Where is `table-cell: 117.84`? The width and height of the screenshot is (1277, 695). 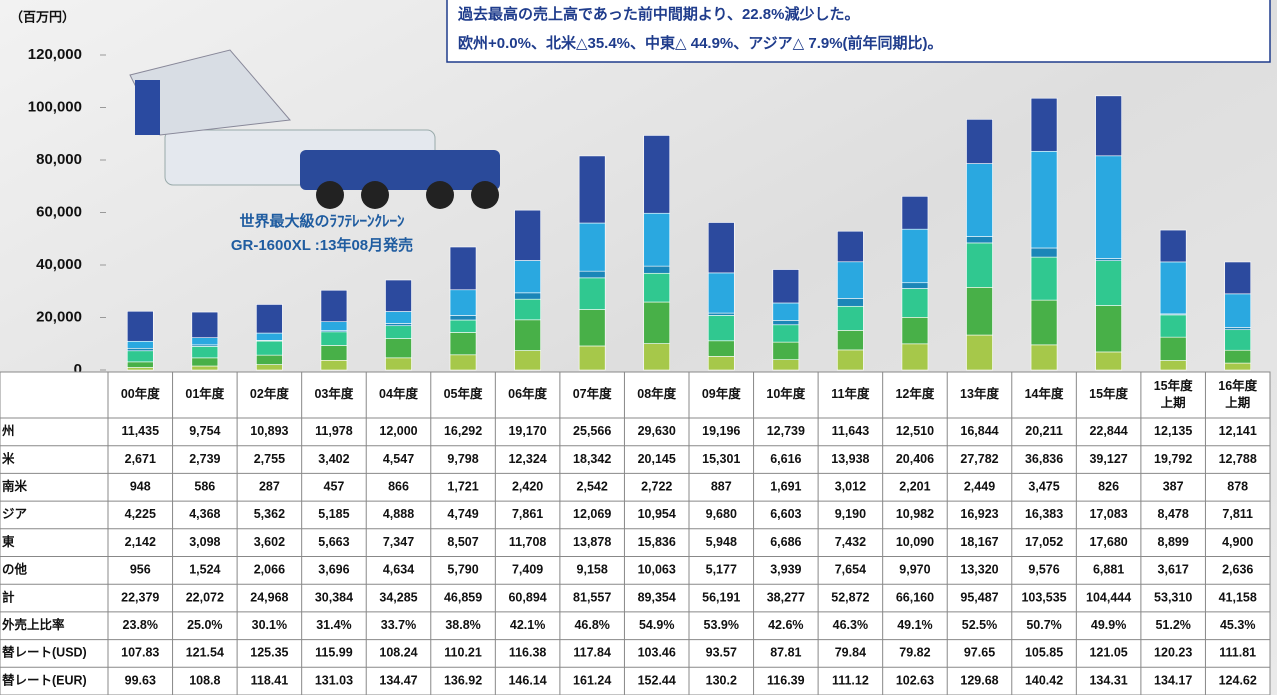
table-cell: 117.84 is located at coordinates (592, 653).